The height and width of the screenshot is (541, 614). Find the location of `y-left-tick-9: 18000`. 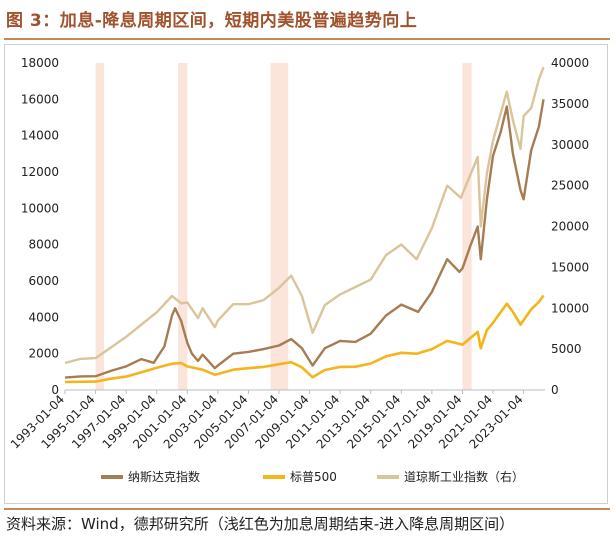

y-left-tick-9: 18000 is located at coordinates (40, 63).